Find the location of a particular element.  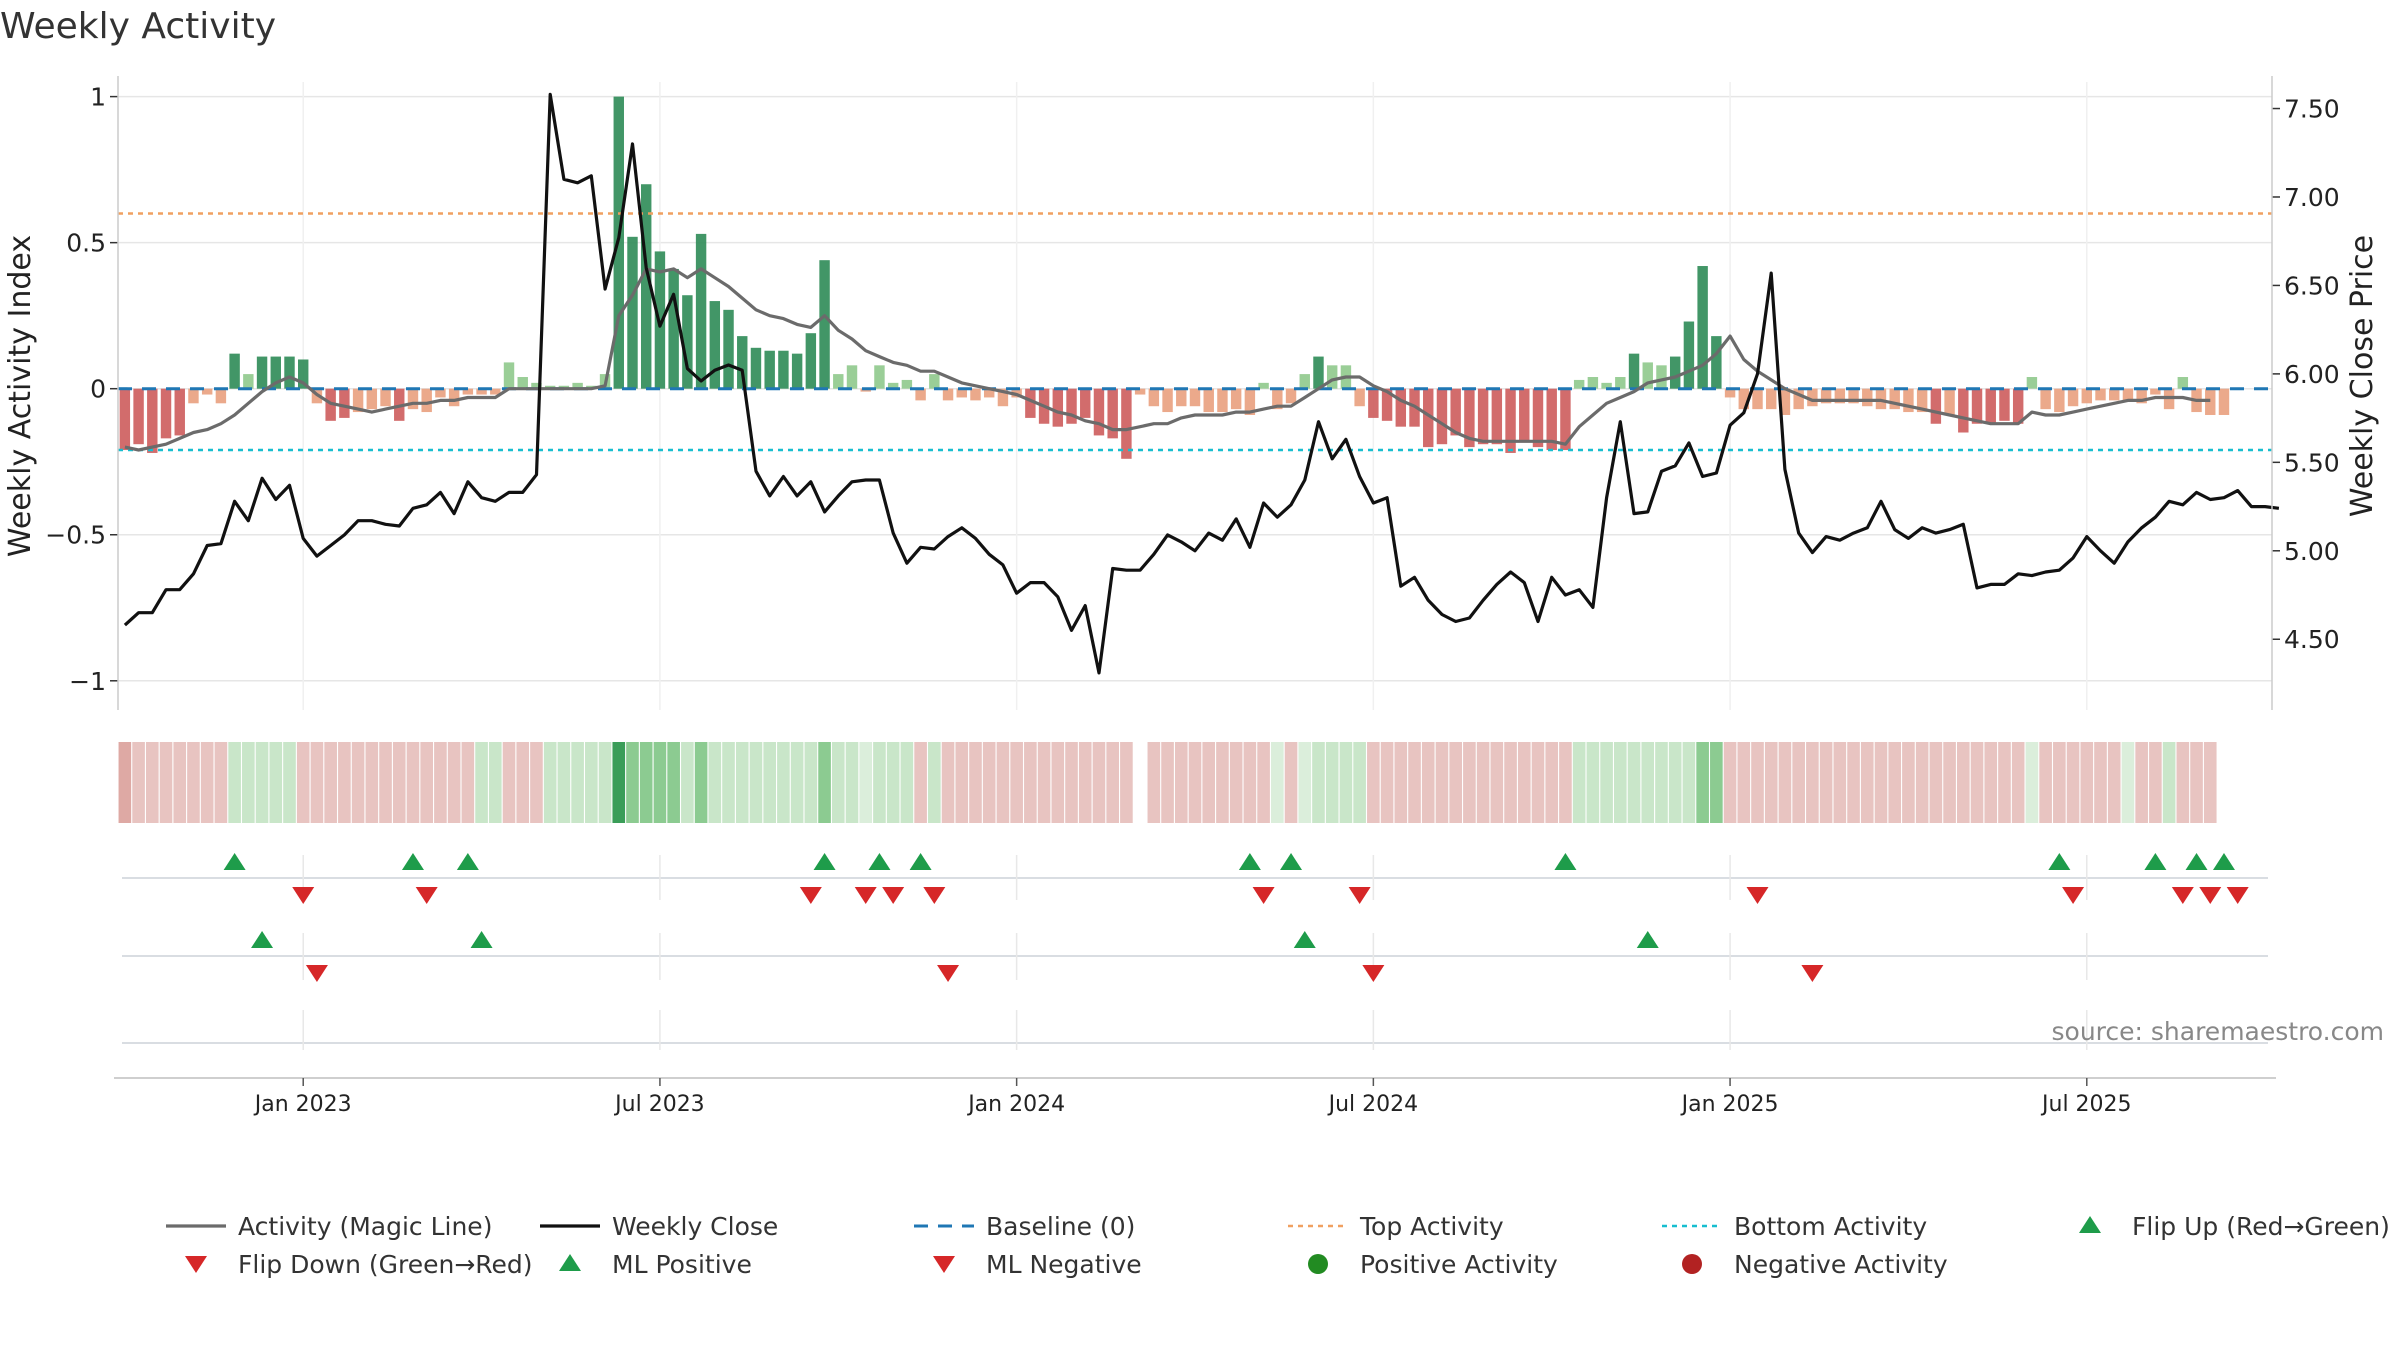

regime-band is located at coordinates (1167, 782).